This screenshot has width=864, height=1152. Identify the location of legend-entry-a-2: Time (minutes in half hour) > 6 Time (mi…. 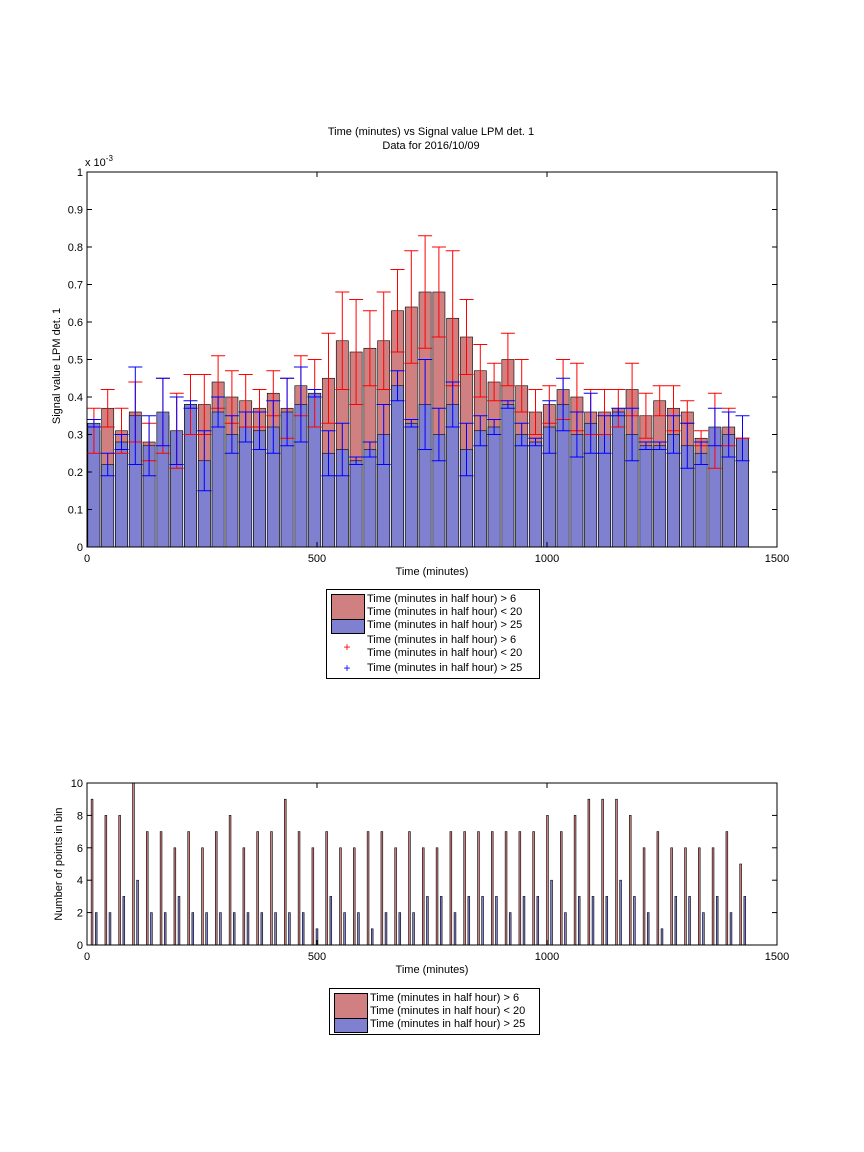
(434, 1005).